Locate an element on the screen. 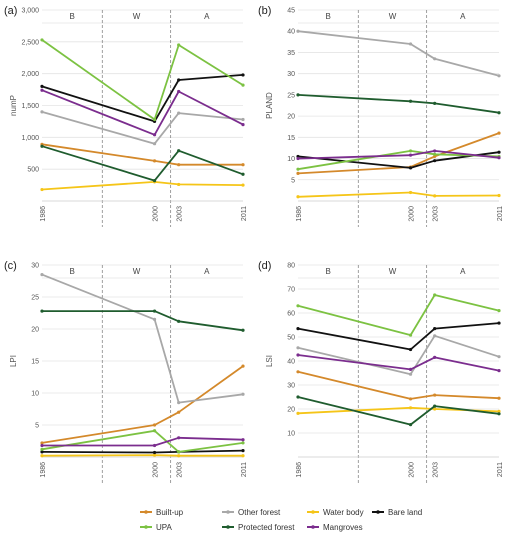 This screenshot has height=550, width=509. period-label: A is located at coordinates (207, 16).